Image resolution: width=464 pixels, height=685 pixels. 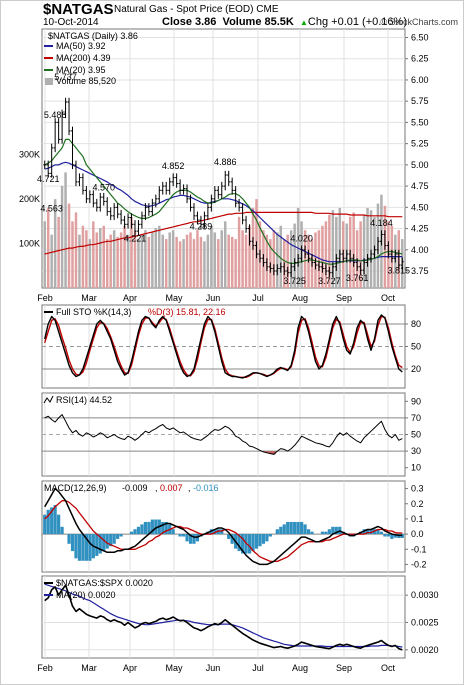 I want to click on price-annotation: 3.761, so click(x=357, y=278).